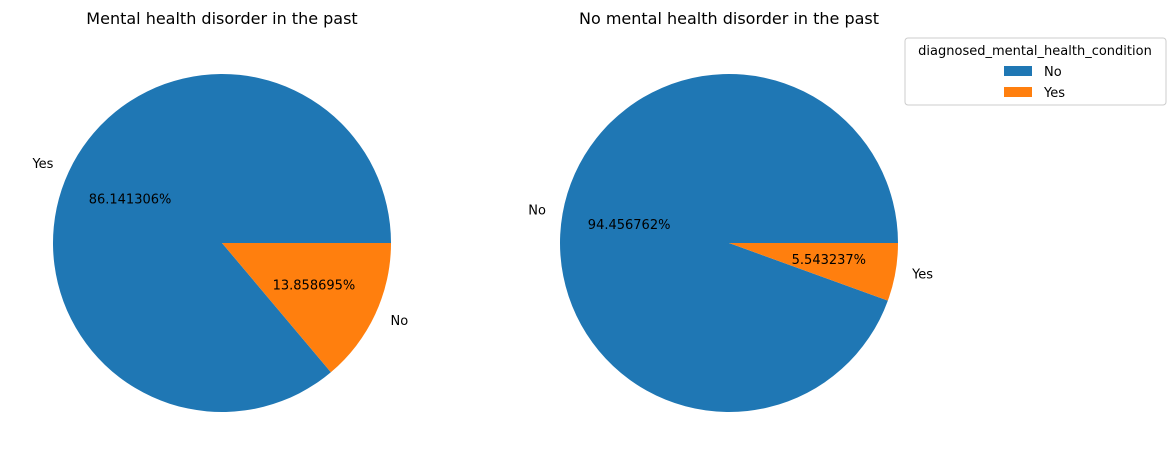 The height and width of the screenshot is (465, 1175). What do you see at coordinates (629, 225) in the screenshot?
I see `slice-pct-no: 94.456762%` at bounding box center [629, 225].